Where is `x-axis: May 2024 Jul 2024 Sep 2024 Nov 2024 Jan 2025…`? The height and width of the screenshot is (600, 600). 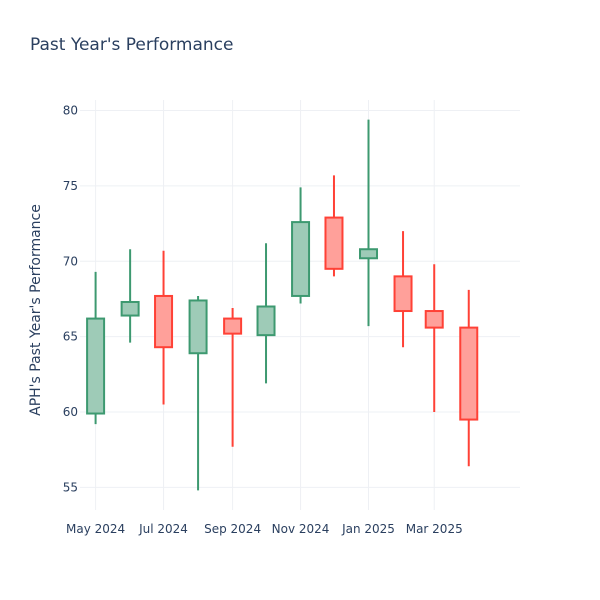
x-axis: May 2024 Jul 2024 Sep 2024 Nov 2024 Jan 2025… is located at coordinates (264, 529).